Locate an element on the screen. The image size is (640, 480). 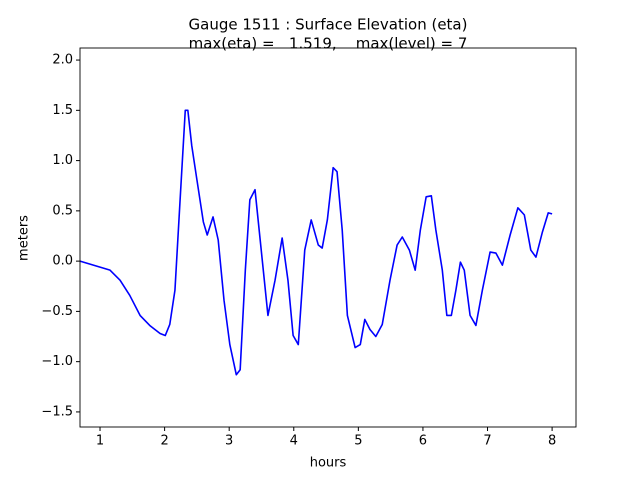
y-tick-label: −1.5 is located at coordinates (57, 411).